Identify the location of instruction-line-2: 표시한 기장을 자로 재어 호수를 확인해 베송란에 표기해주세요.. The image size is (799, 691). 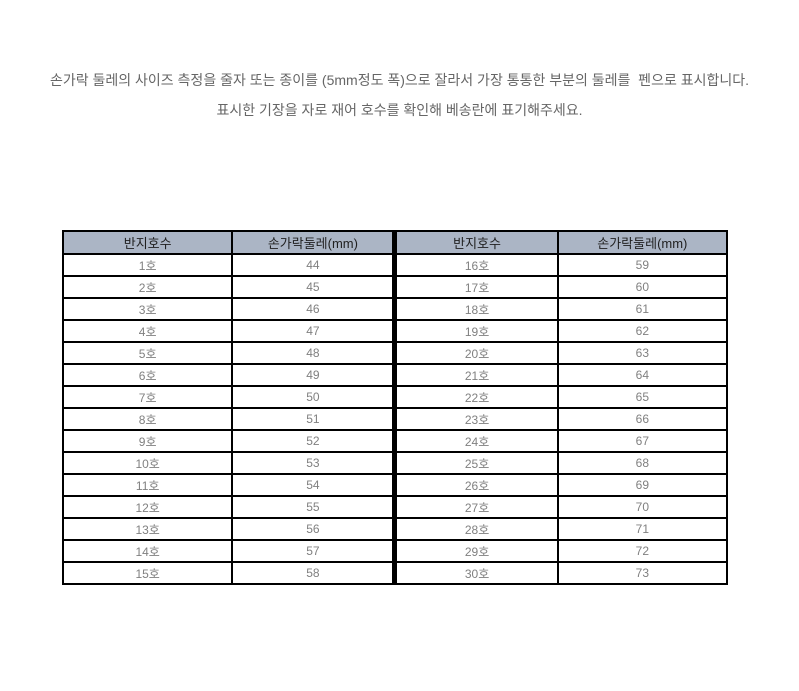
(399, 110).